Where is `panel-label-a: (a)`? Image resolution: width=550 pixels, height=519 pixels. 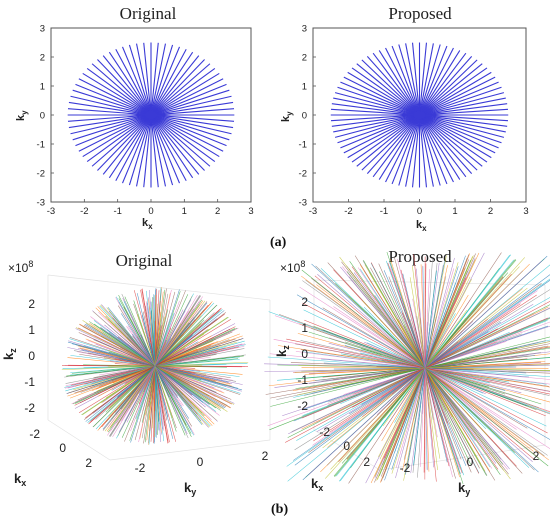
panel-label-a: (a) is located at coordinates (278, 242).